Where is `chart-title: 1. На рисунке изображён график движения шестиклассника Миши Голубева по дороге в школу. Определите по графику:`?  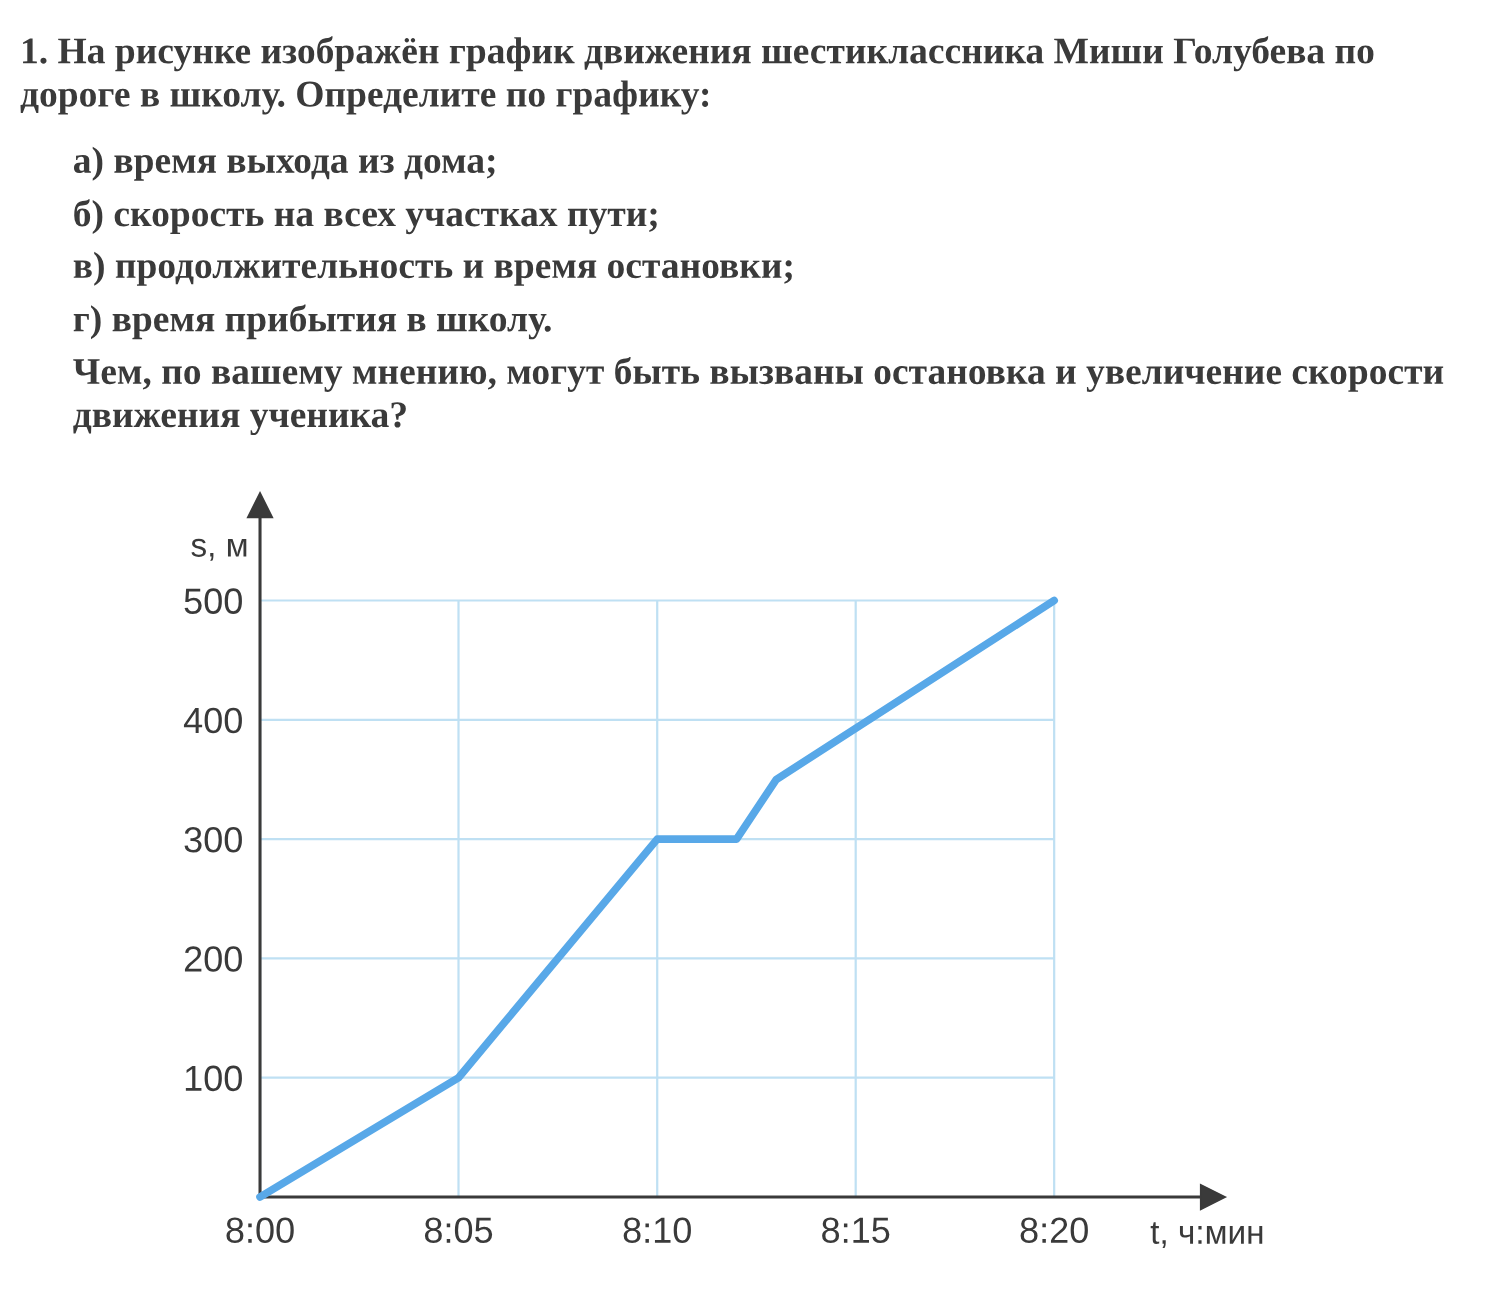 chart-title: 1. На рисунке изображён график движения шестиклассника Миши Голубева по дороге в школу. Определите по графику: is located at coordinates (697, 75).